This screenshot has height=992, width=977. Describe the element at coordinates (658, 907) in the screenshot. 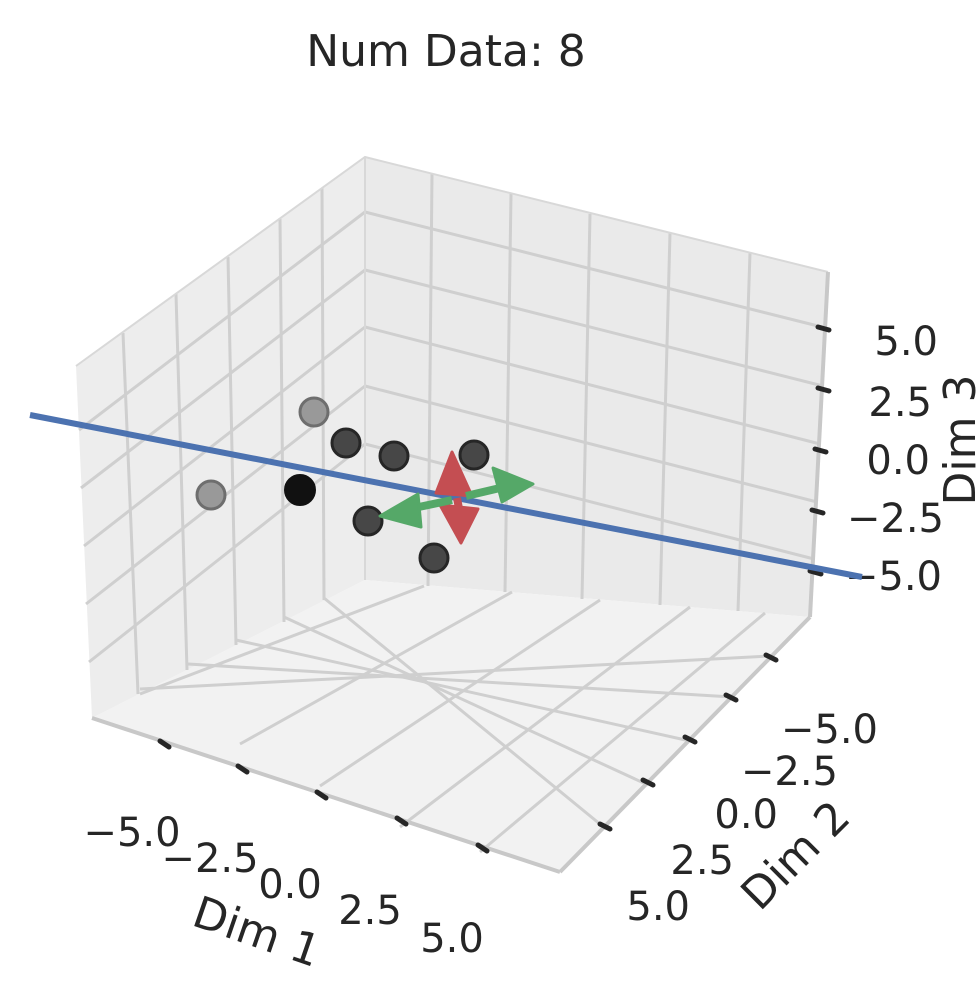

I see `y-tick-label: 5.0` at that location.